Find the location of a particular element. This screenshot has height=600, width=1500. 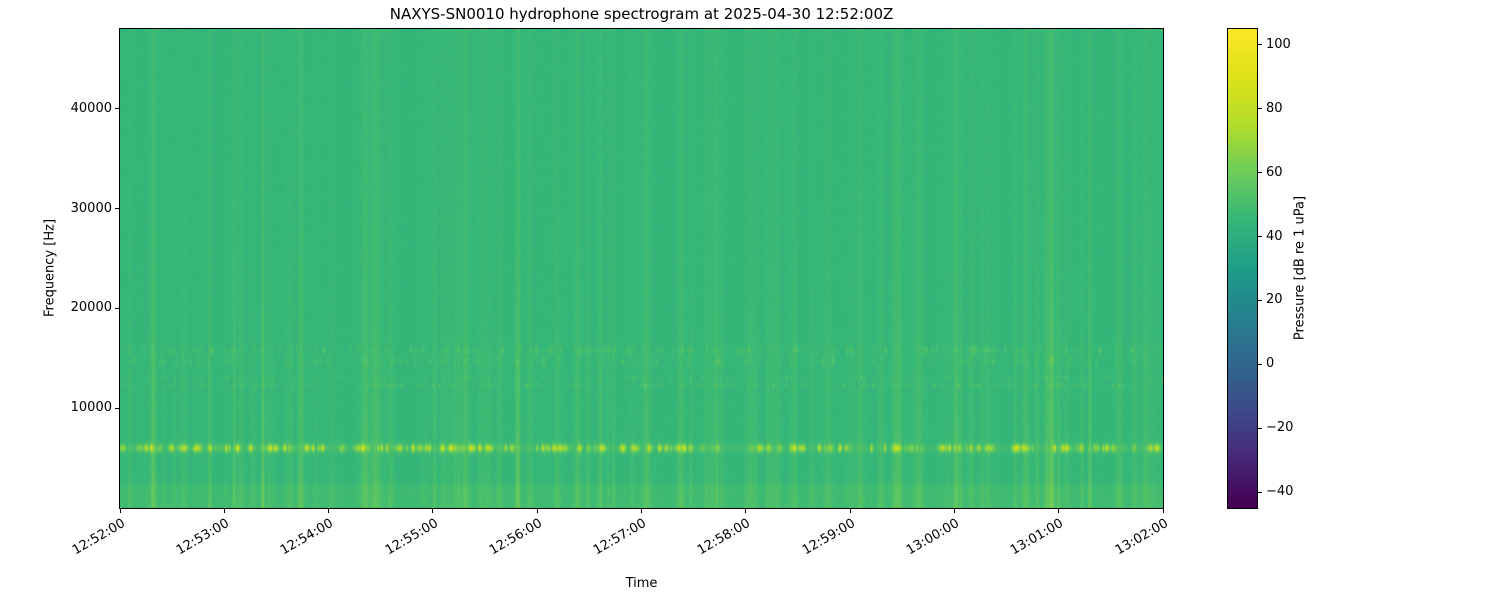

colorbar-tick-label: 20 is located at coordinates (1274, 300).